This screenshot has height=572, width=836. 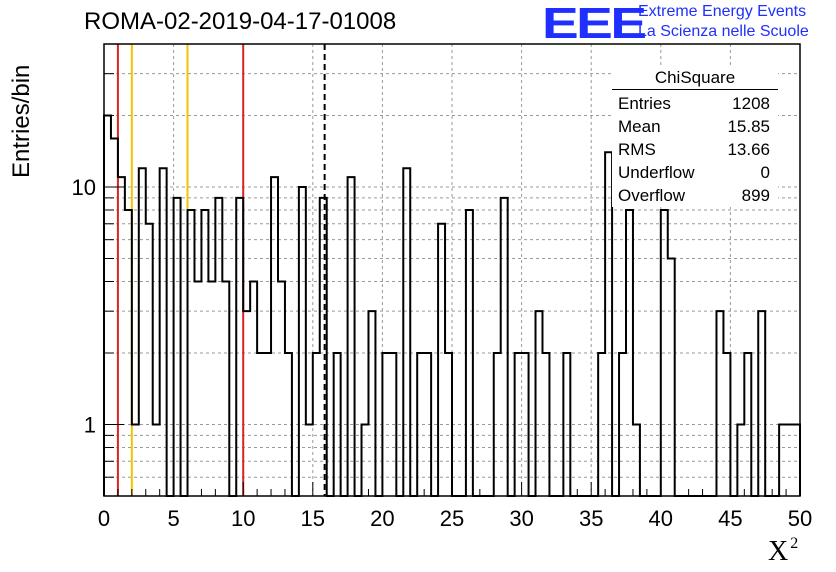 What do you see at coordinates (748, 126) in the screenshot?
I see `stats-value: 15.85` at bounding box center [748, 126].